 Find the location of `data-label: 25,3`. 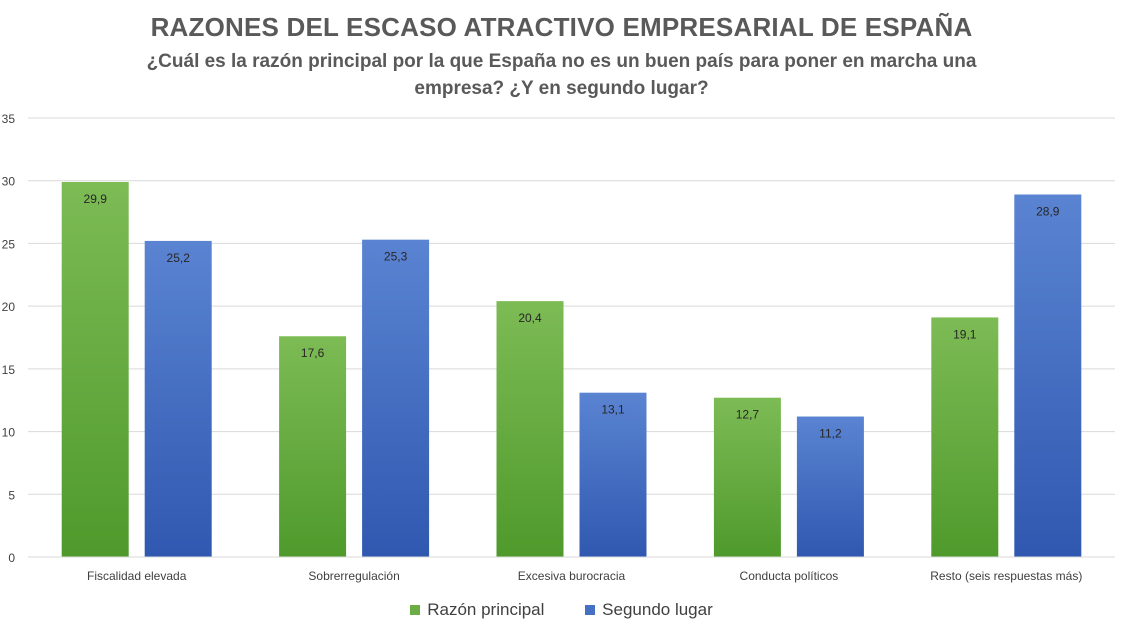

data-label: 25,3 is located at coordinates (396, 257).